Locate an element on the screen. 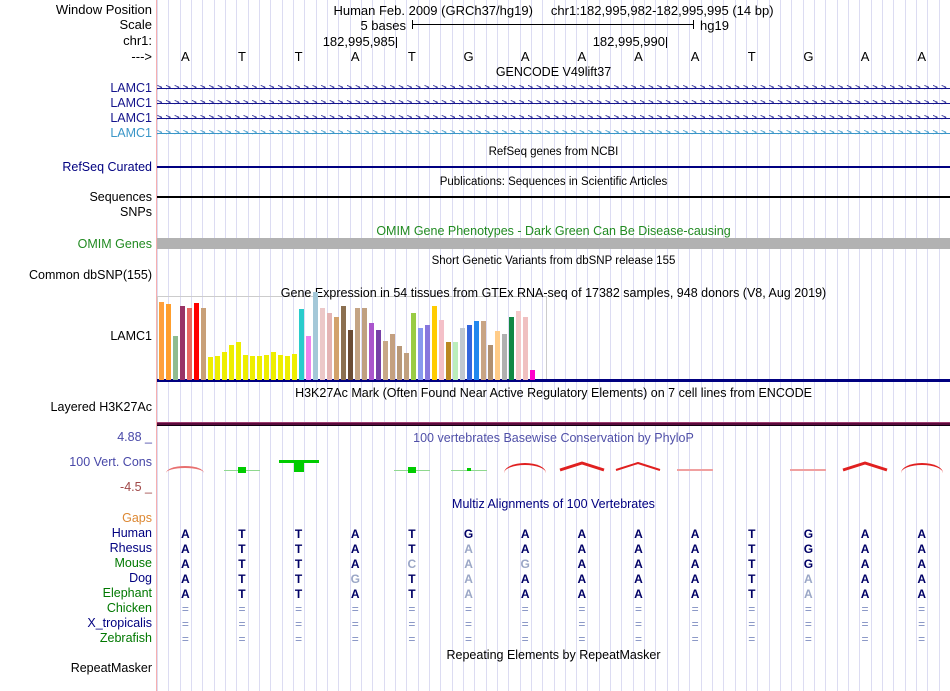 The image size is (950, 691). repeatmasker-title: Repeating Elements by RepeatMasker is located at coordinates (553, 655).